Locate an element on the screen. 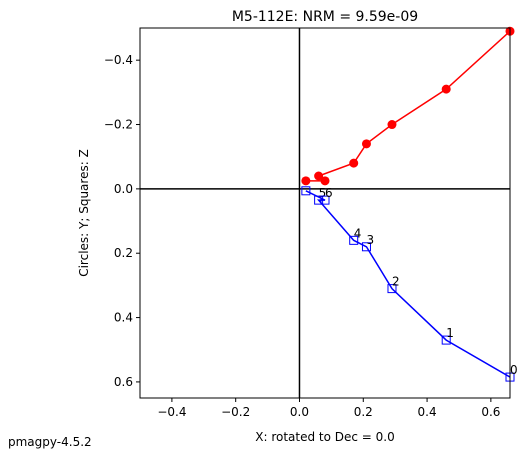 The height and width of the screenshot is (460, 528). point-label: 3 is located at coordinates (370, 240).